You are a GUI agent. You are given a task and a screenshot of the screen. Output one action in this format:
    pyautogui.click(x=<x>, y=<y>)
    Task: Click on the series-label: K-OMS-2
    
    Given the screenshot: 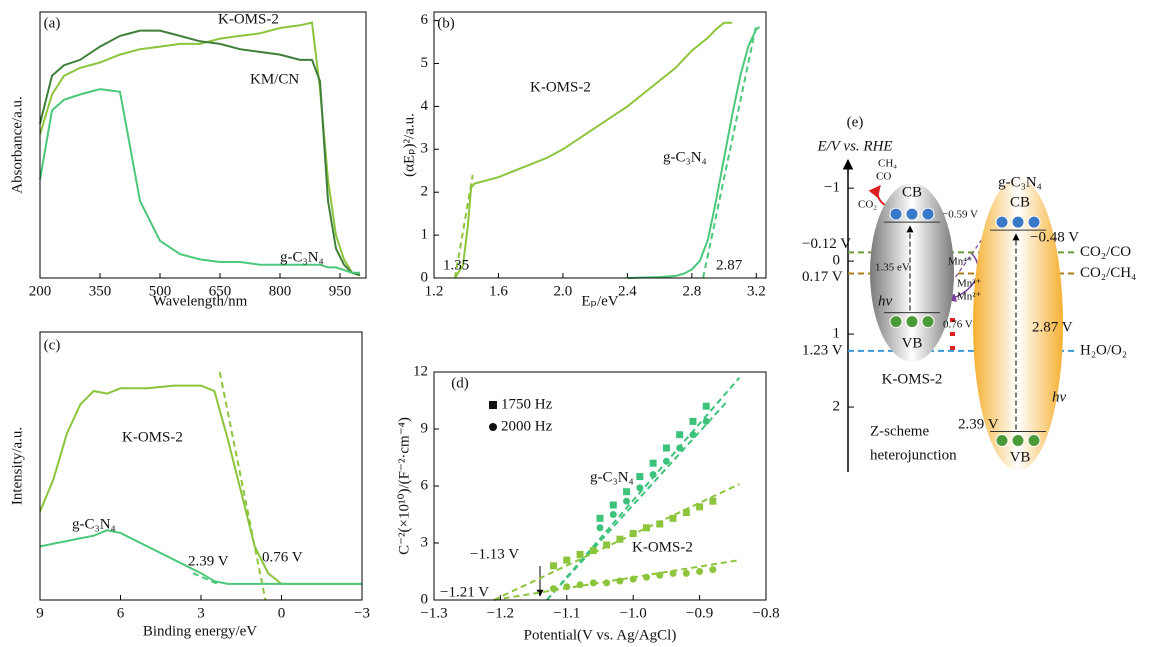 What is the action you would take?
    pyautogui.click(x=248, y=19)
    